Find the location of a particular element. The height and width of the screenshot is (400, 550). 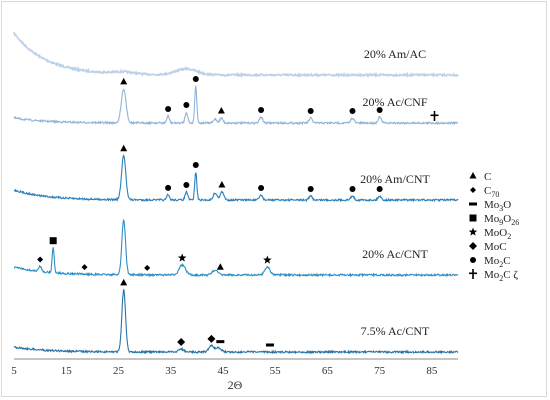

legend-label: Mo3O is located at coordinates (497, 206).